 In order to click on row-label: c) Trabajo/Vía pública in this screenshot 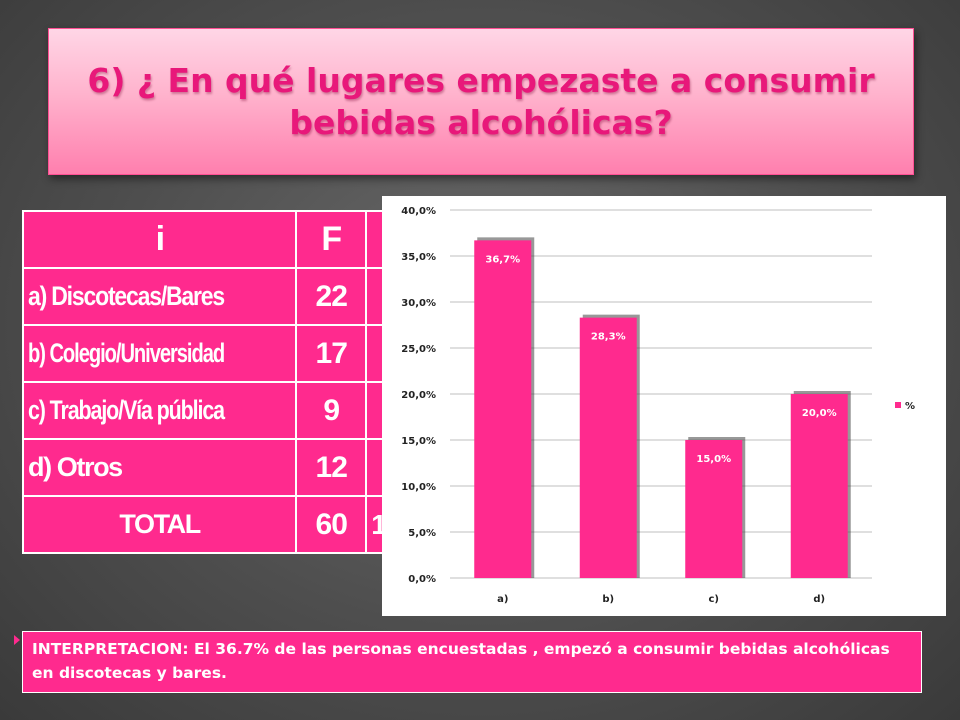, I will do `click(159, 410)`.